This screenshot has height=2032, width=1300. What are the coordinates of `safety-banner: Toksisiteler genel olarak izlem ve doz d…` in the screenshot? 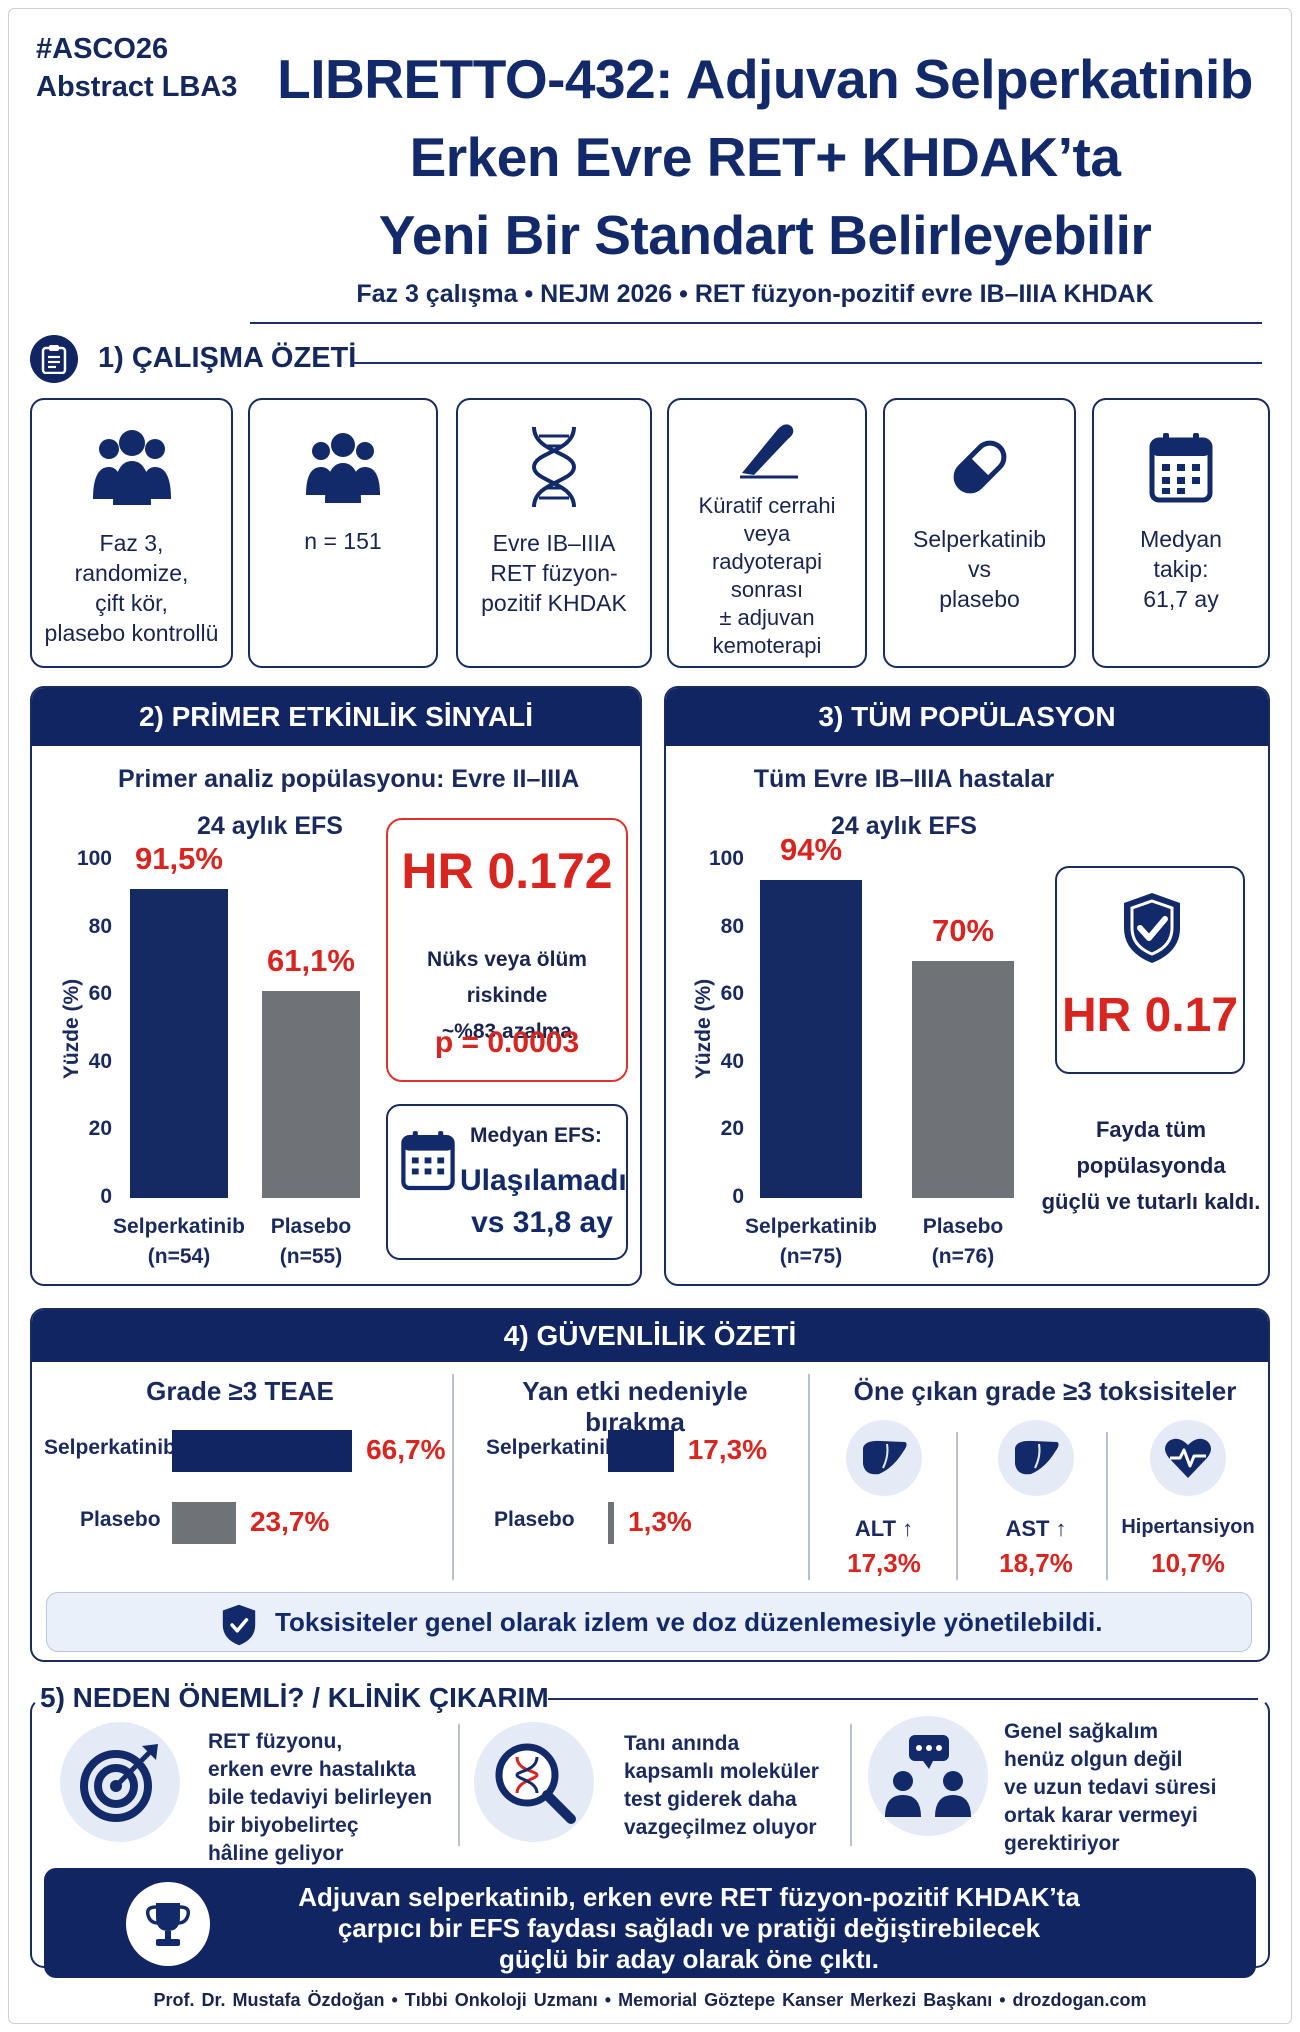 It's located at (649, 1622).